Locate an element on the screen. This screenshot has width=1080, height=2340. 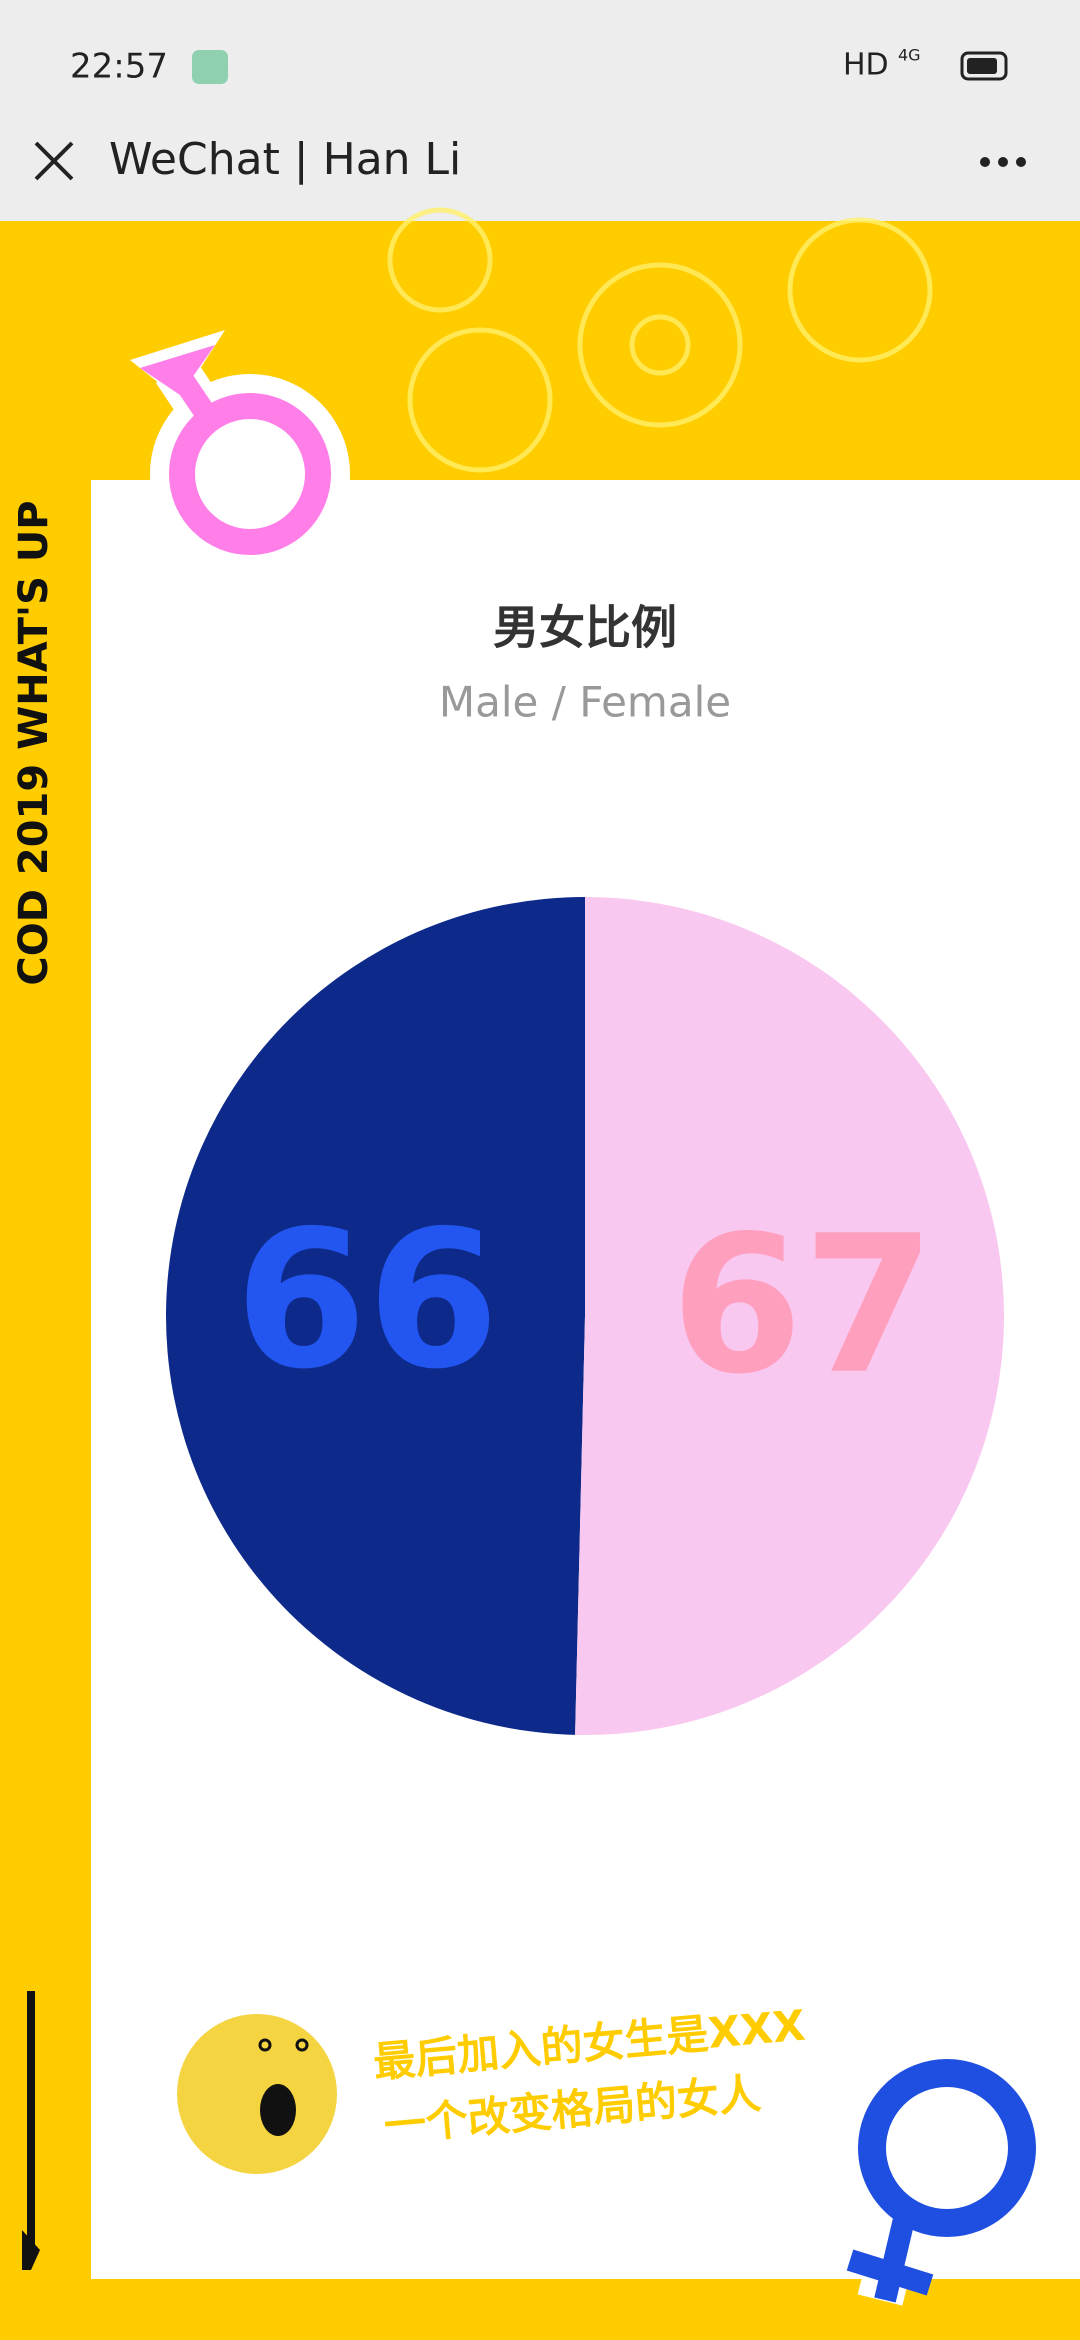
bg-decoration is located at coordinates (660, 340).